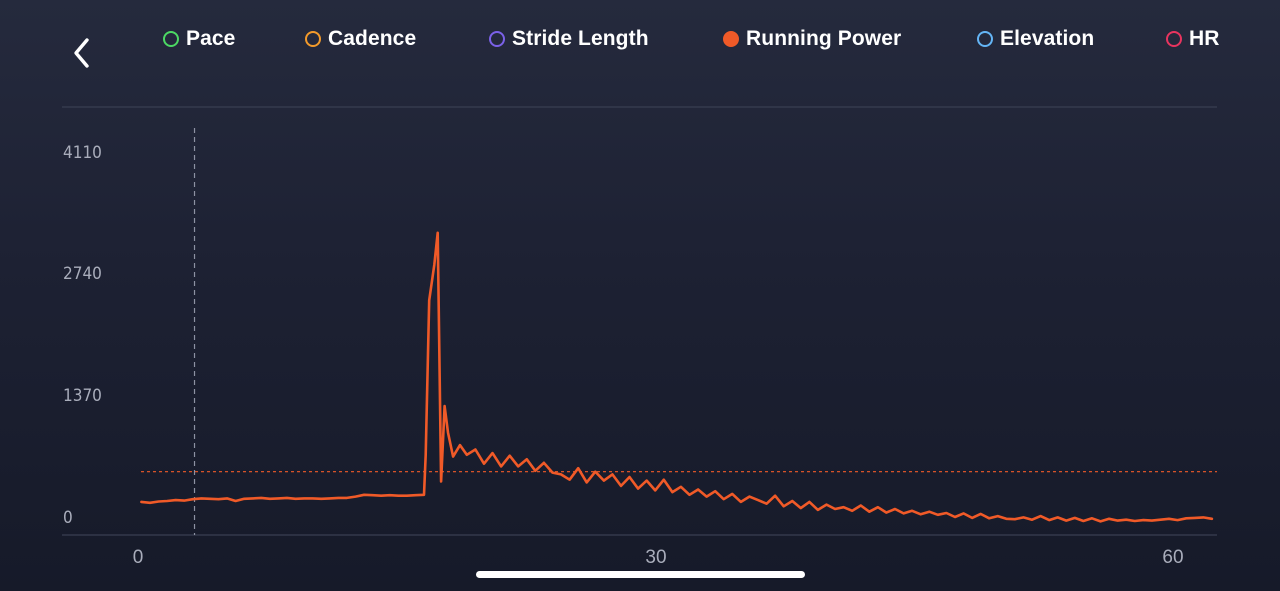 This screenshot has height=591, width=1280. Describe the element at coordinates (82, 396) in the screenshot. I see `y-tick-label: 1370` at that location.